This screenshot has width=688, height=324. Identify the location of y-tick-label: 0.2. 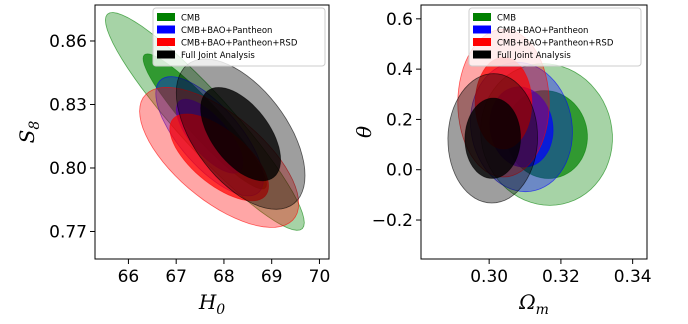
(399, 120).